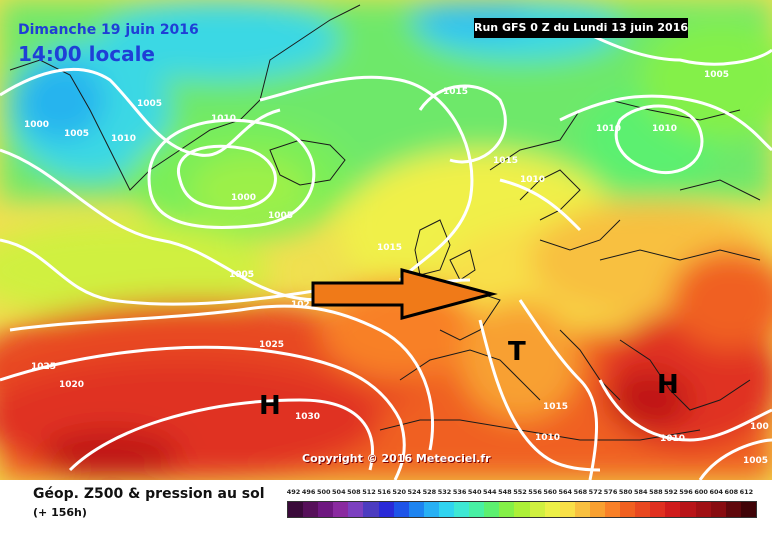  What do you see at coordinates (550, 492) in the screenshot?
I see `scale-label: 560` at bounding box center [550, 492].